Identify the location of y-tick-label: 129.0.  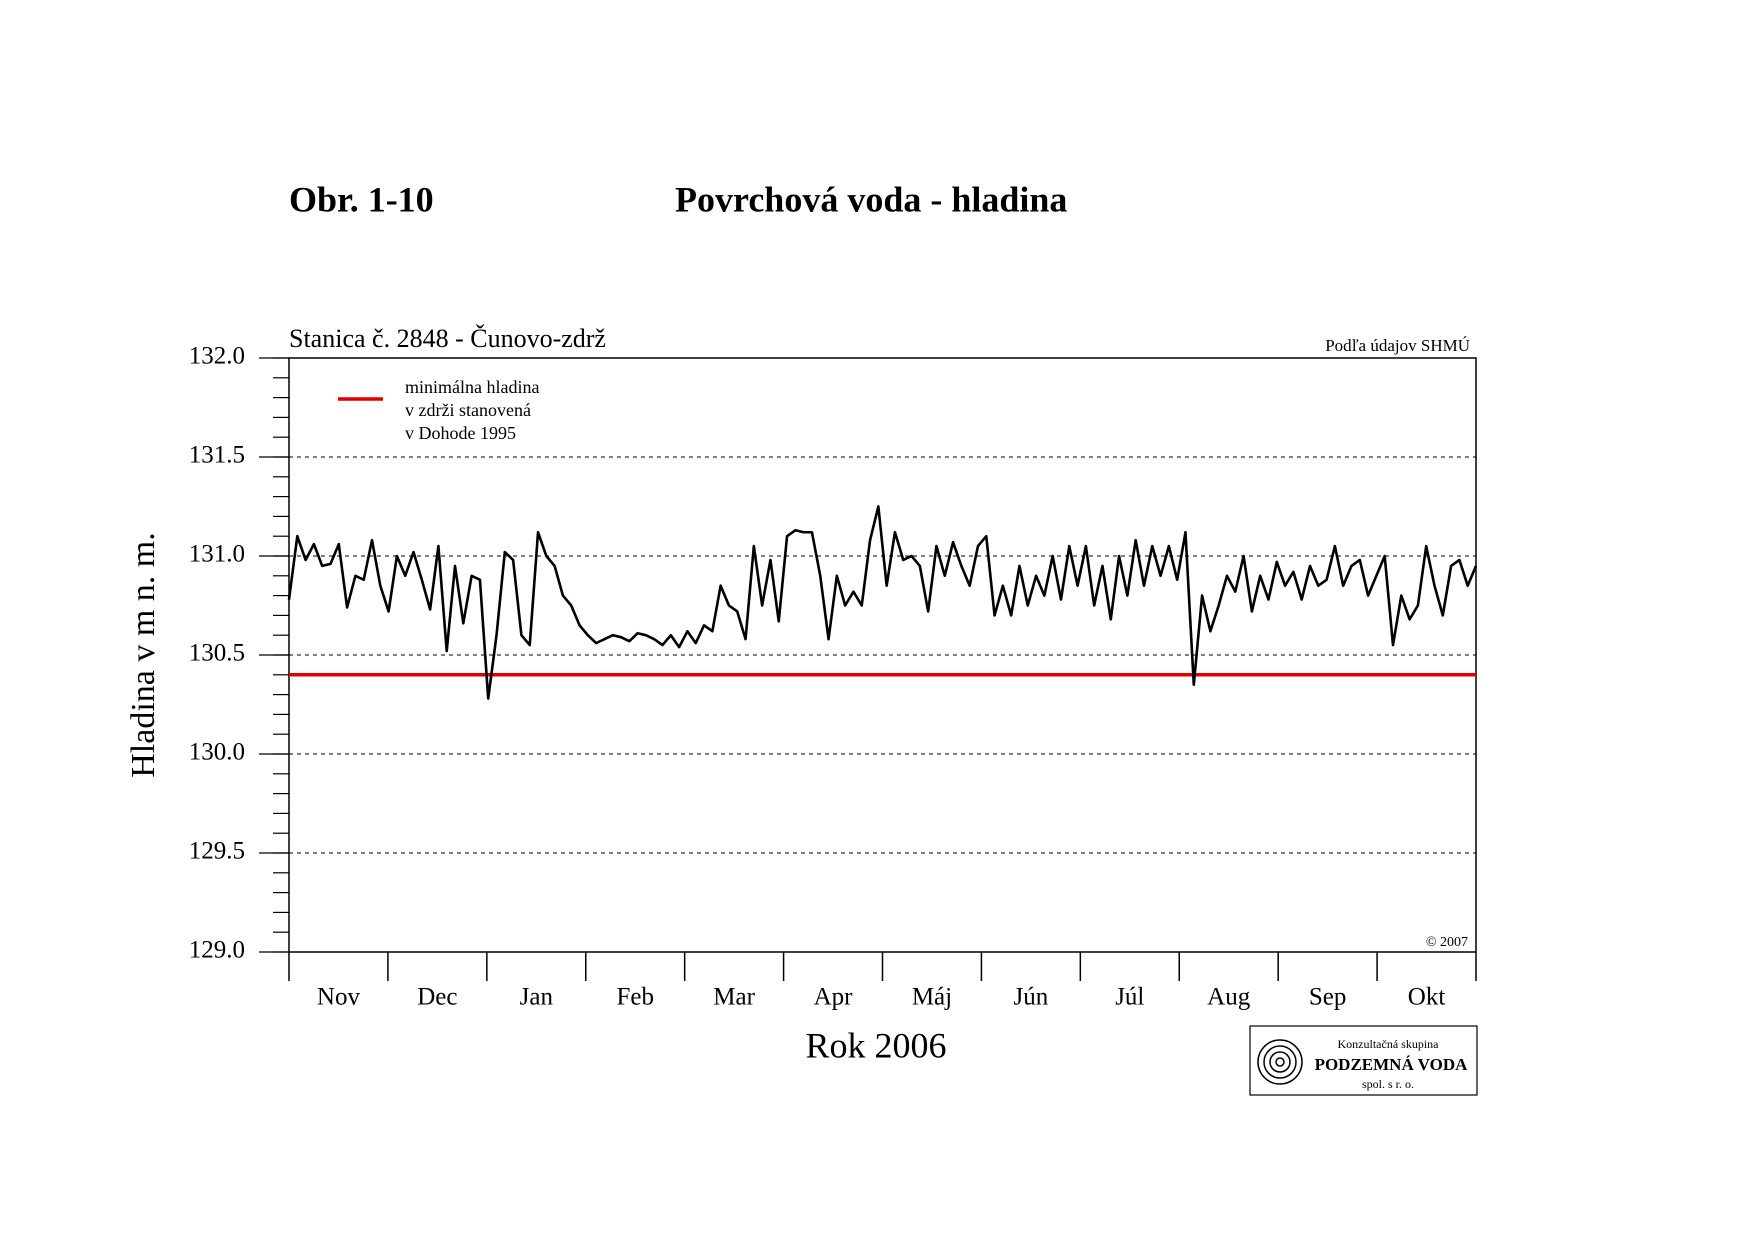
(217, 950).